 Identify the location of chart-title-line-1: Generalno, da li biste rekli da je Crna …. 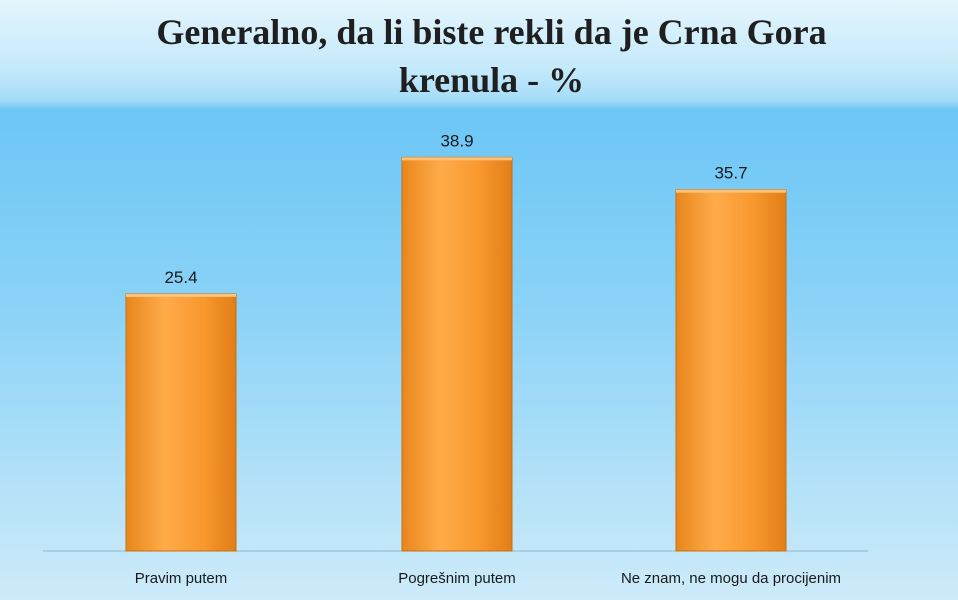
(491, 32).